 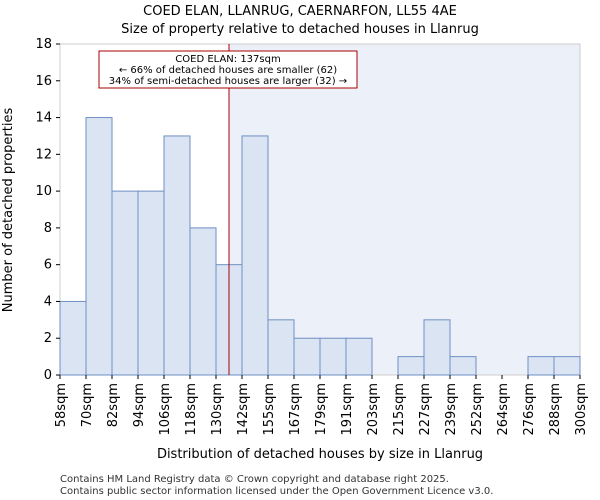 What do you see at coordinates (529, 409) in the screenshot?
I see `x-tick-label-276sqm: 276sqm` at bounding box center [529, 409].